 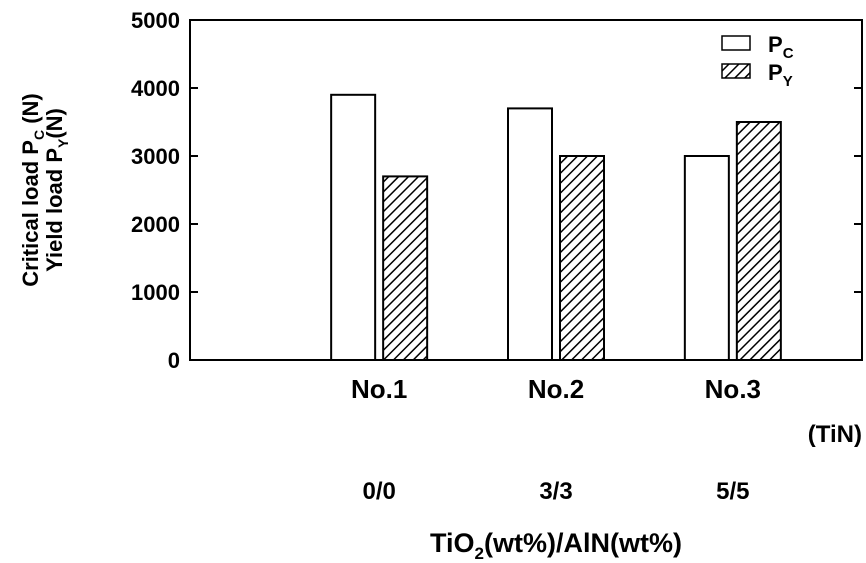 What do you see at coordinates (155, 156) in the screenshot?
I see `y-tick-label: 3000` at bounding box center [155, 156].